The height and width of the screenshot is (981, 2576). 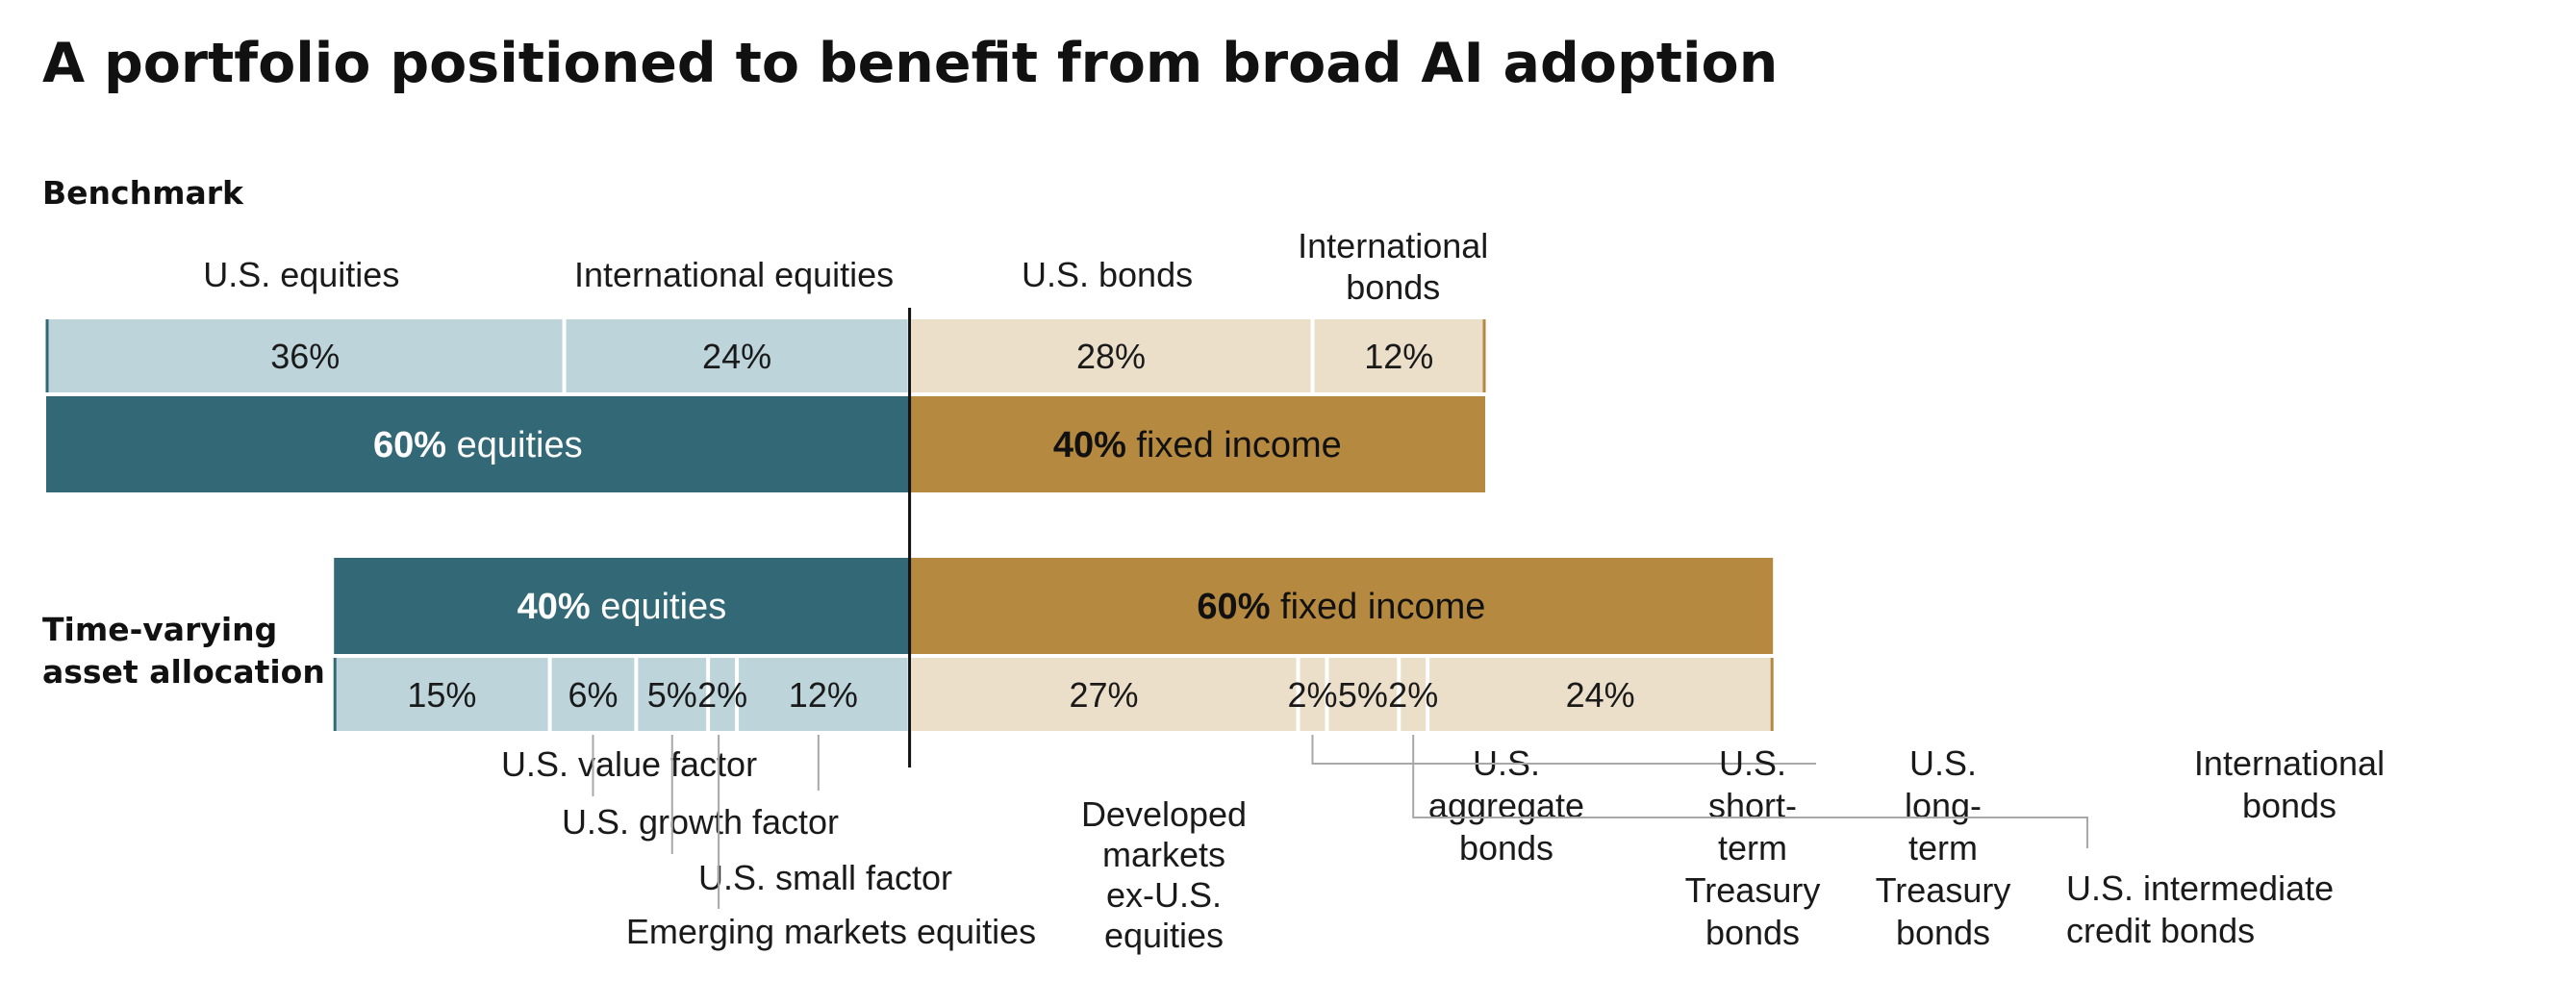 I want to click on label-us-aggregate-bonds: U.S. aggregate bonds, so click(x=1506, y=805).